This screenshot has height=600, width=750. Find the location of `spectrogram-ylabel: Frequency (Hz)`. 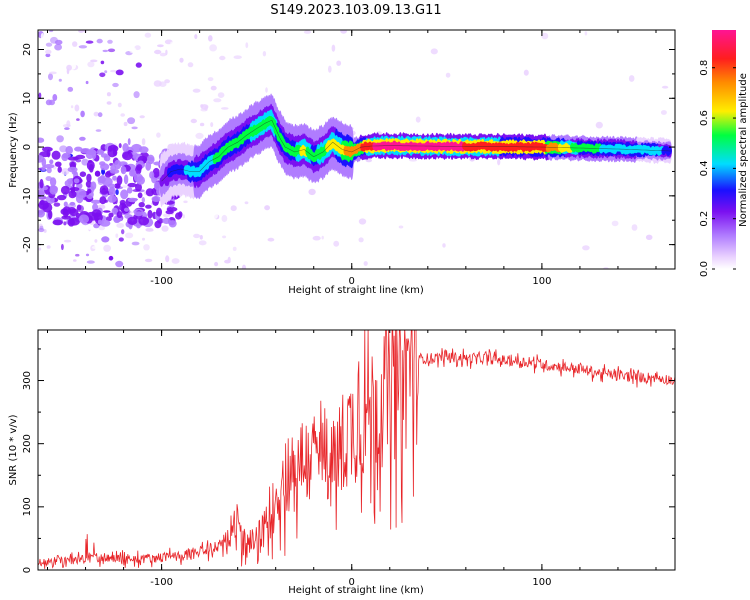

spectrogram-ylabel: Frequency (Hz) is located at coordinates (13, 150).